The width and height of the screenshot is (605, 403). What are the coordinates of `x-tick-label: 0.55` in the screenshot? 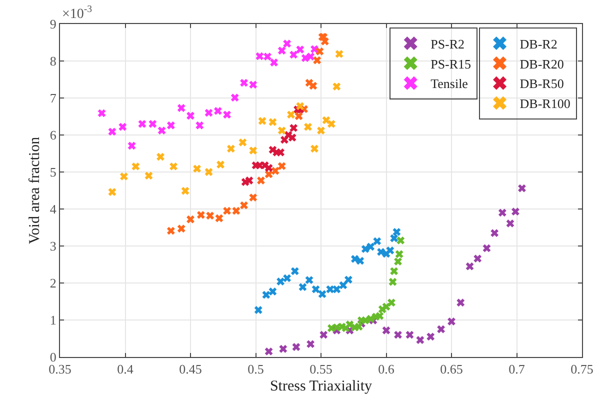 It's located at (321, 369).